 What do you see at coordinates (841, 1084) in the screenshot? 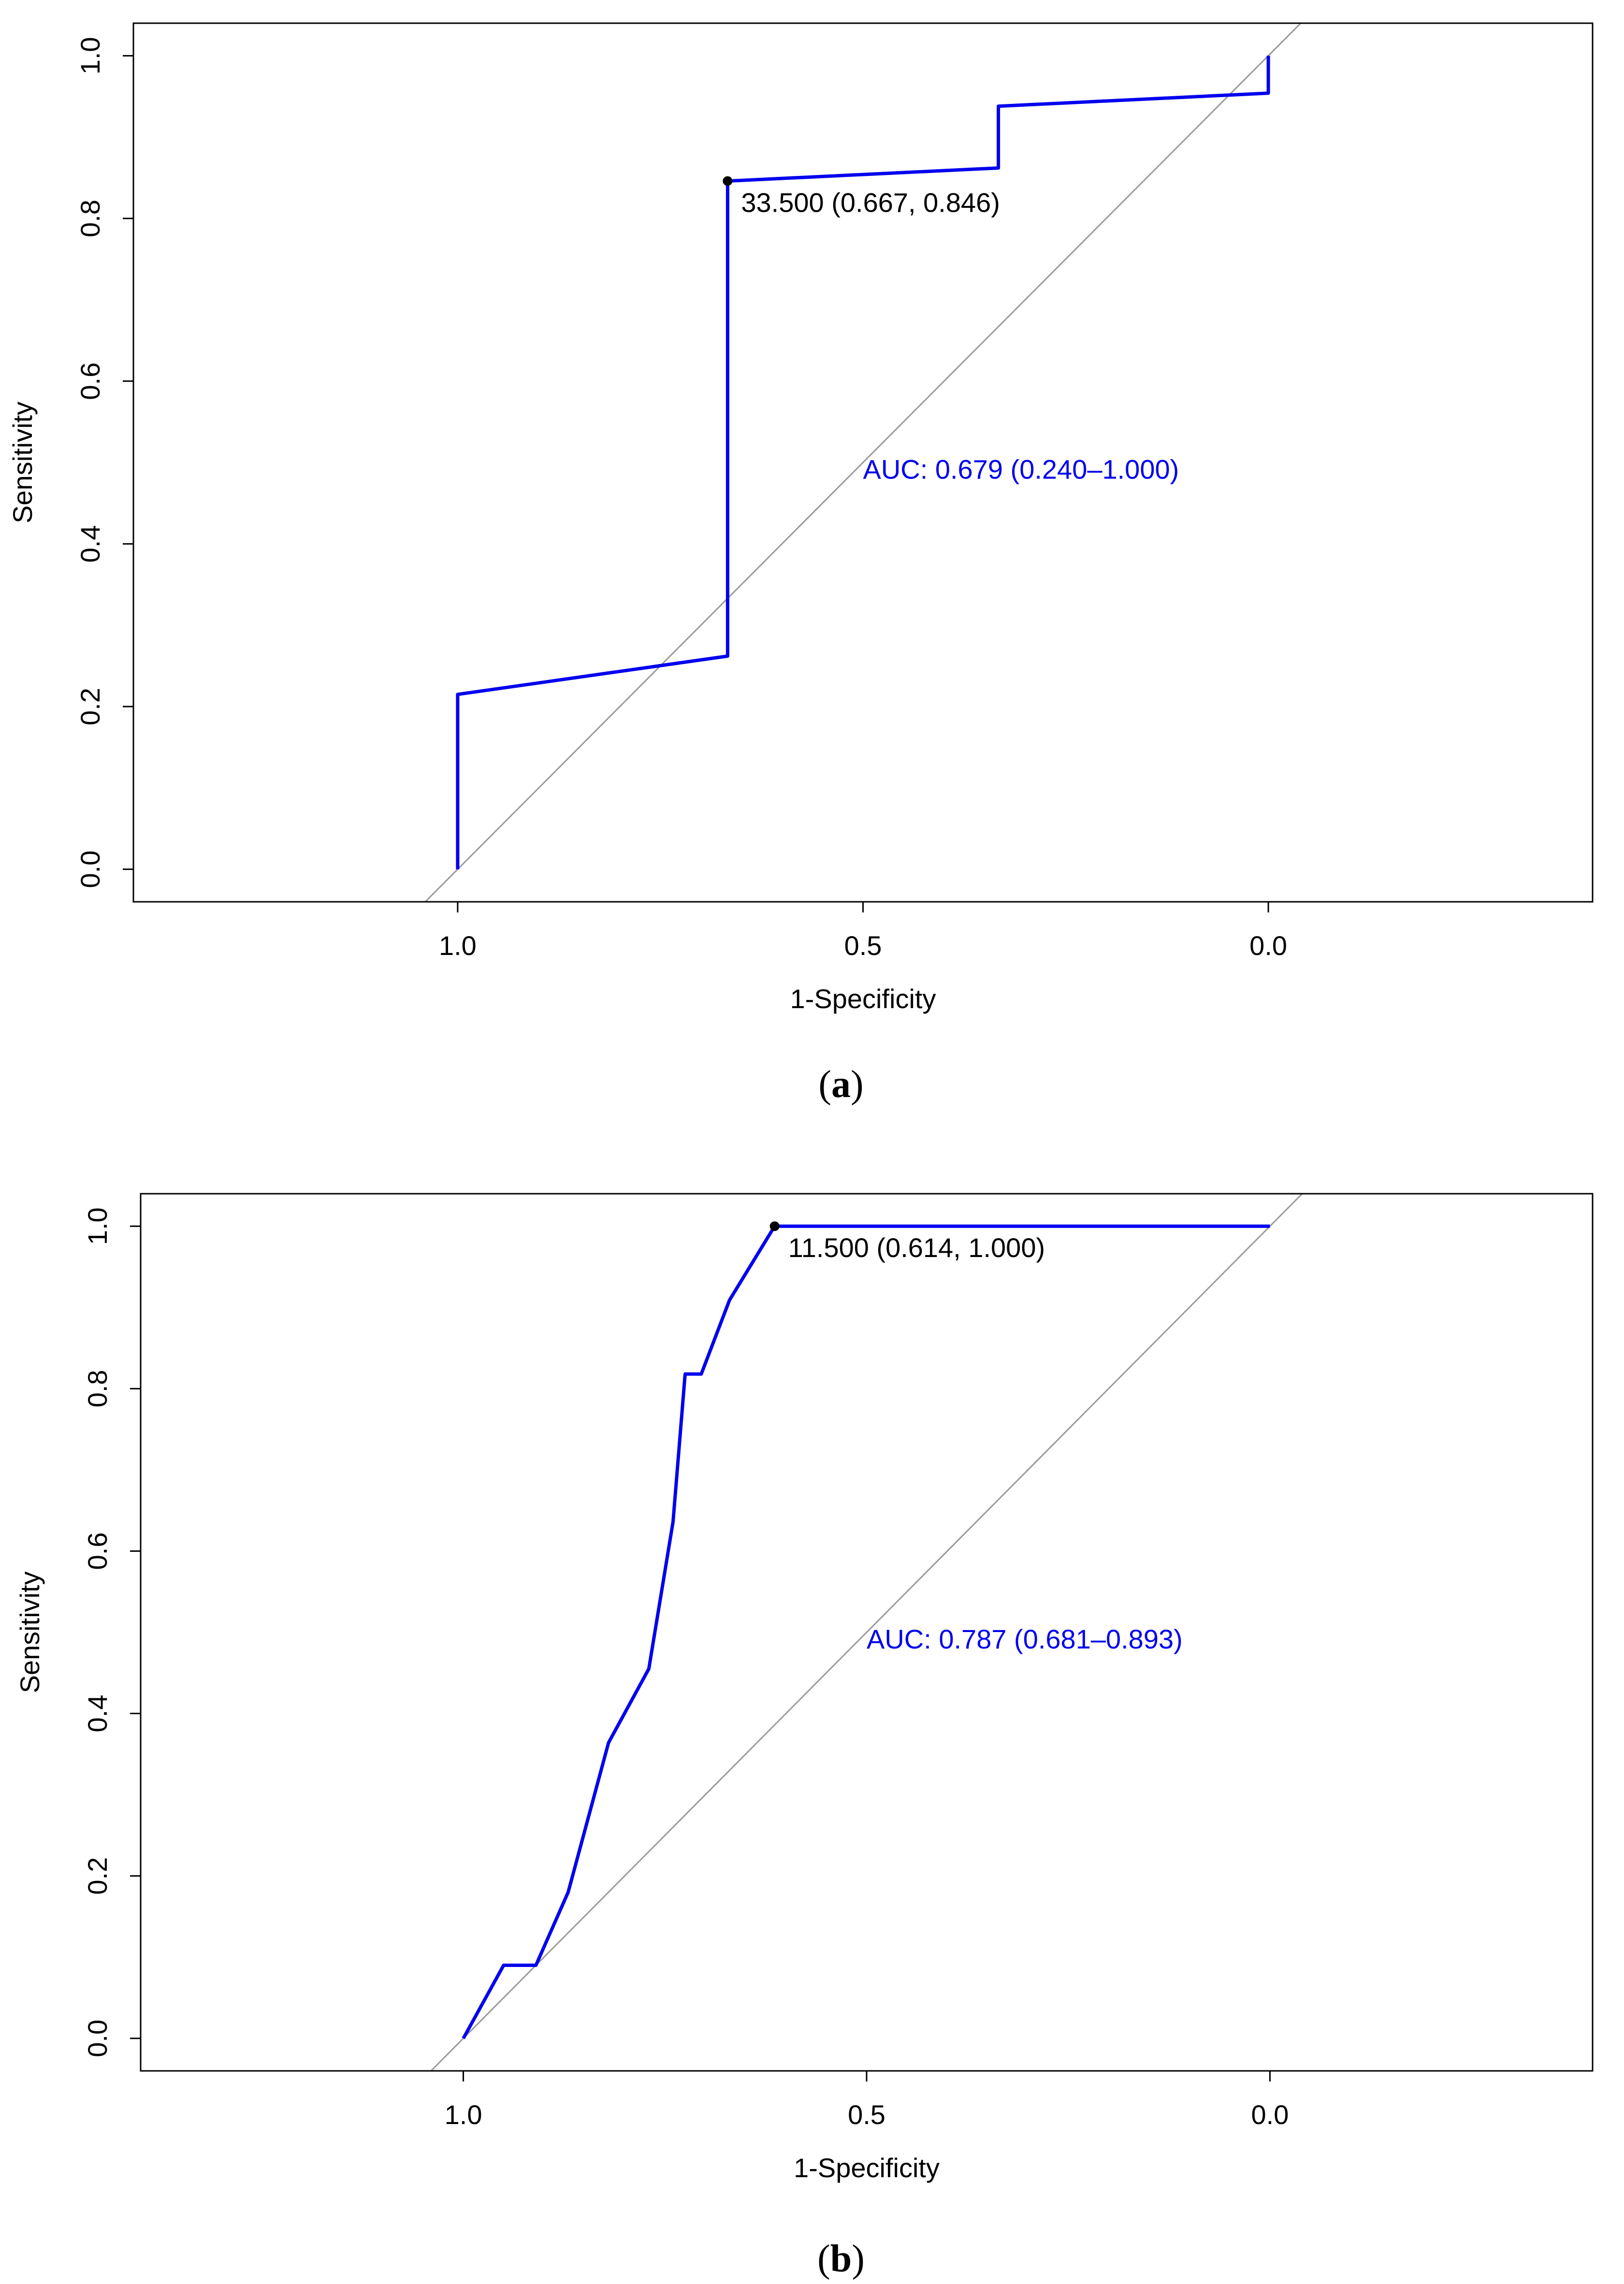
I see `panel-caption: (a)` at bounding box center [841, 1084].